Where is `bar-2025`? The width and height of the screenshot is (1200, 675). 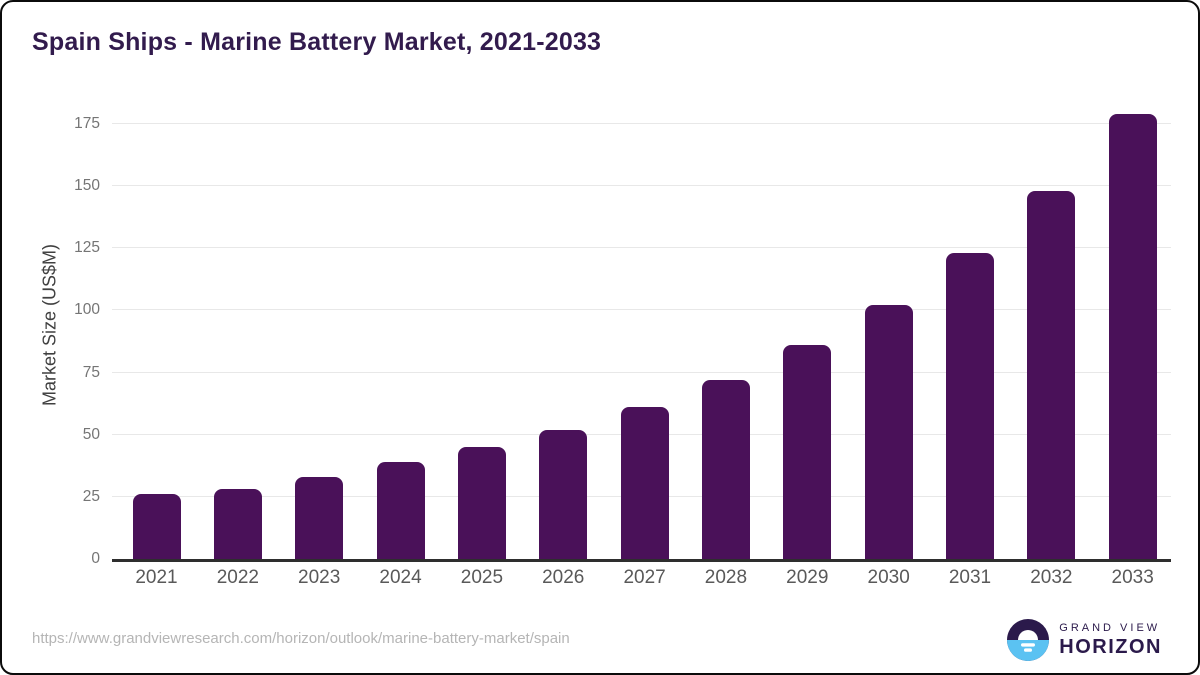 bar-2025 is located at coordinates (481, 503).